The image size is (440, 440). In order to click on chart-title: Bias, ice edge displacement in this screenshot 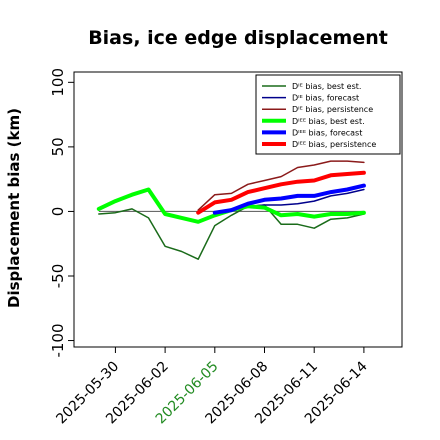, I will do `click(238, 38)`.